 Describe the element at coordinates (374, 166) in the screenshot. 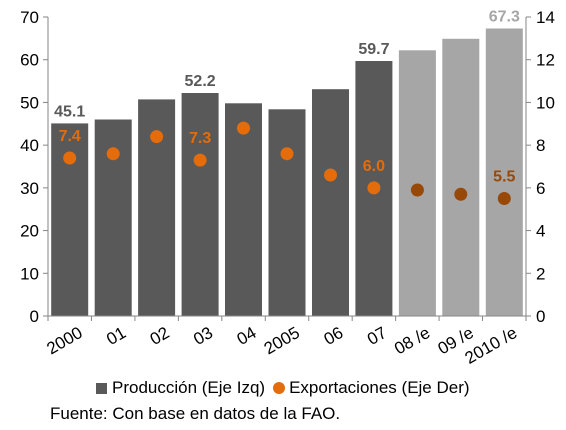

I see `export-data-label-7: 6.0` at that location.